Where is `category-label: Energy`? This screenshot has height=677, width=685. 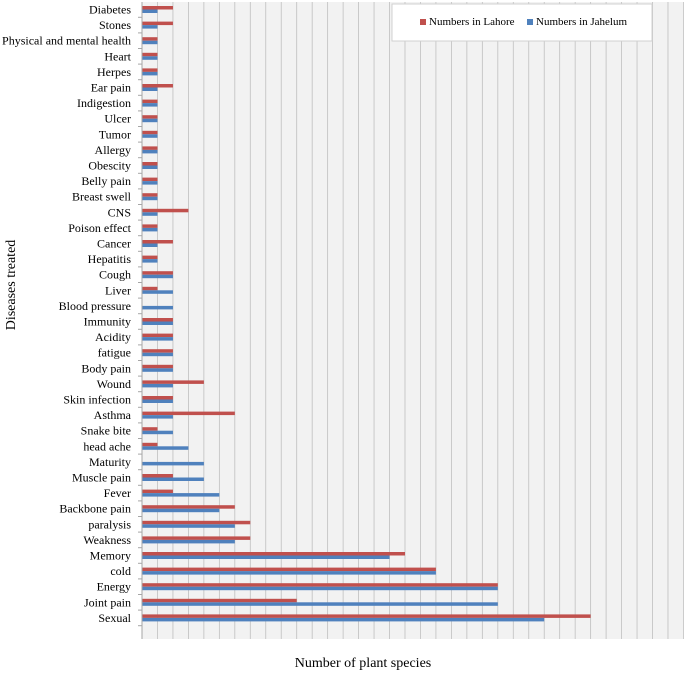
category-label: Energy is located at coordinates (114, 587).